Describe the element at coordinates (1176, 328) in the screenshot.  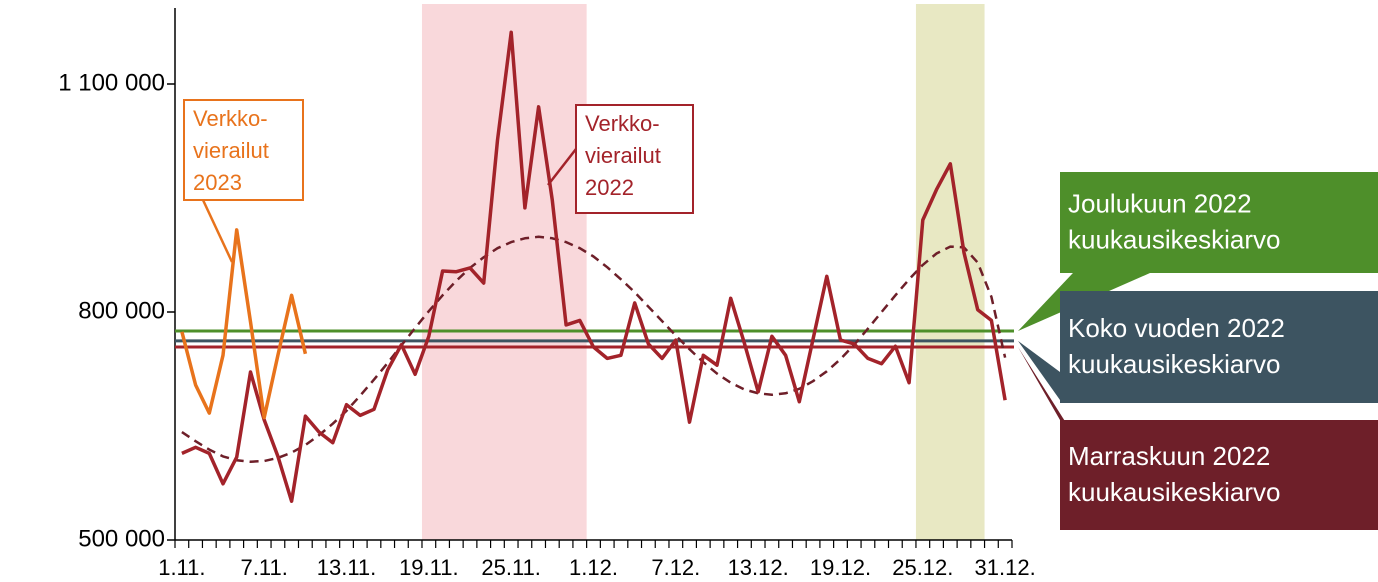
I see `label-text: Koko vuoden 2022` at that location.